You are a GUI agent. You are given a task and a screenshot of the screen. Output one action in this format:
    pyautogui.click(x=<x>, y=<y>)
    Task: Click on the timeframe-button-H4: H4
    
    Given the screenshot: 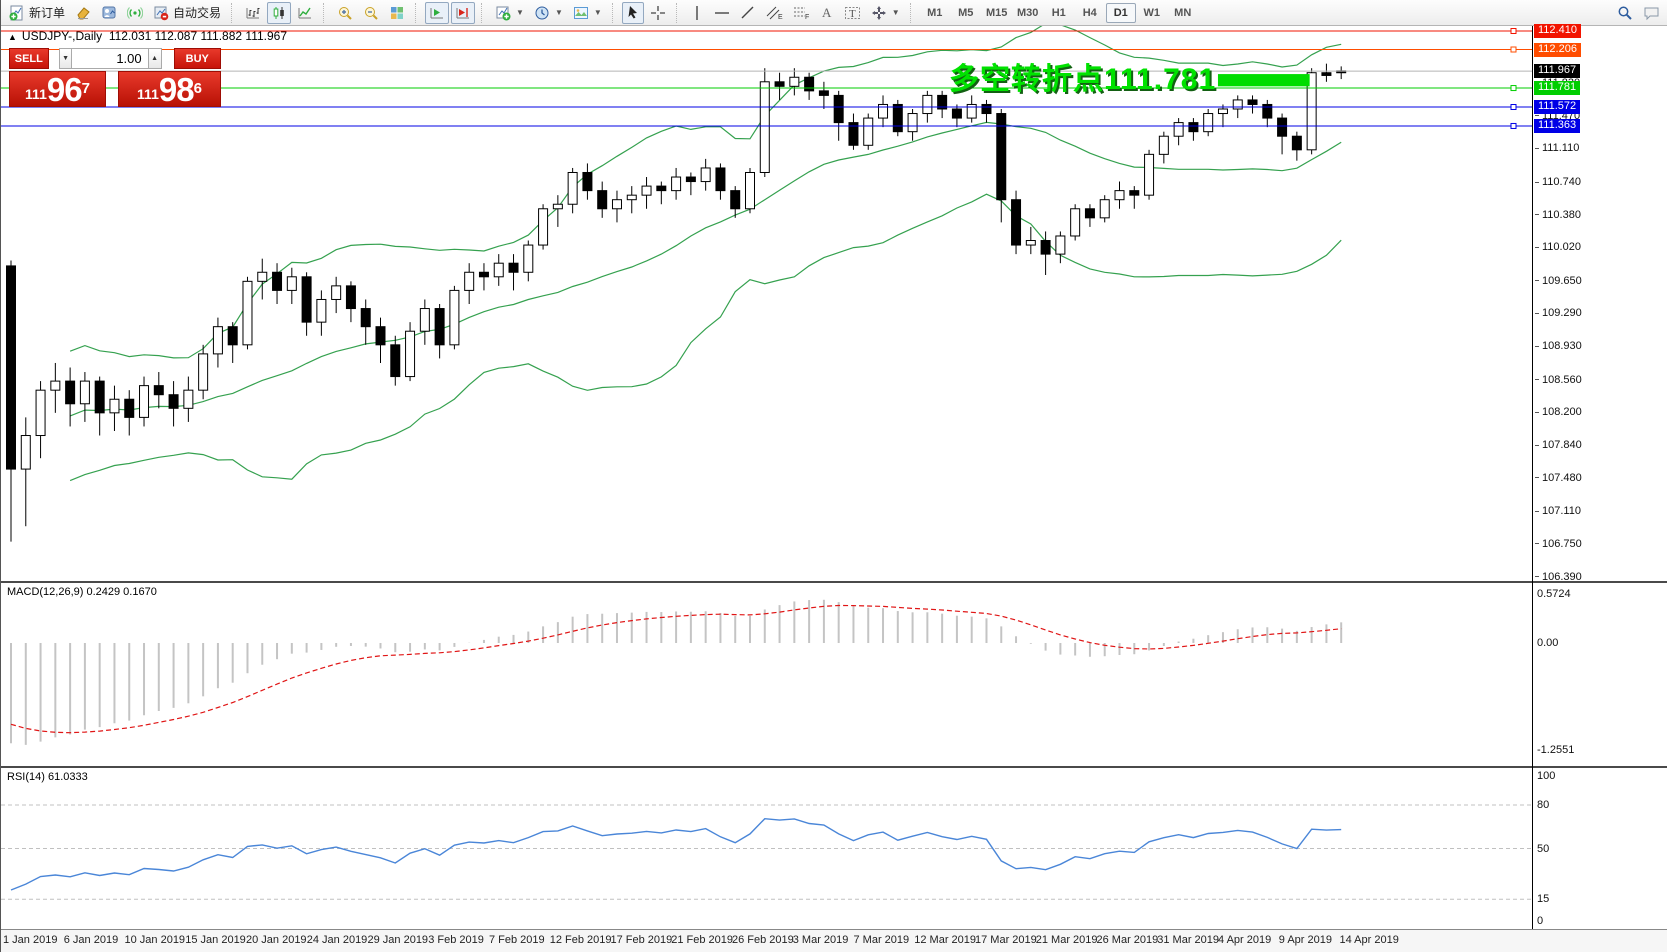 What is the action you would take?
    pyautogui.click(x=1089, y=12)
    